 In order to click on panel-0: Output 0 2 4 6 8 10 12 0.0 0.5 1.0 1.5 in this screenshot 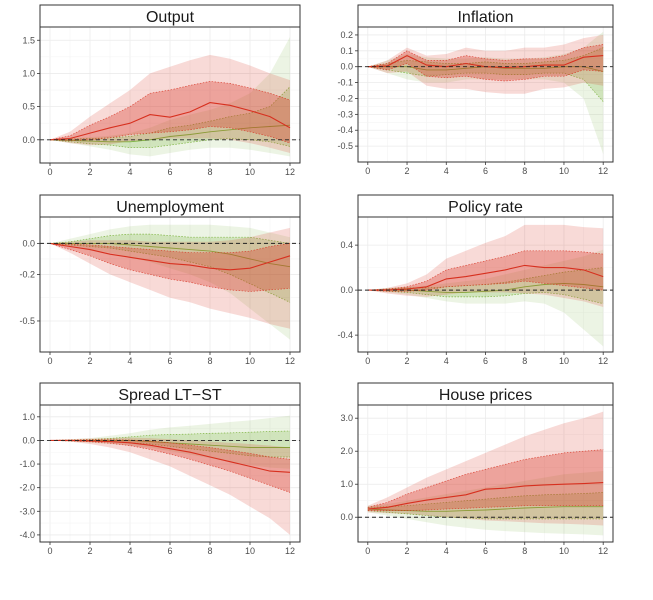, I will do `click(161, 90)`.